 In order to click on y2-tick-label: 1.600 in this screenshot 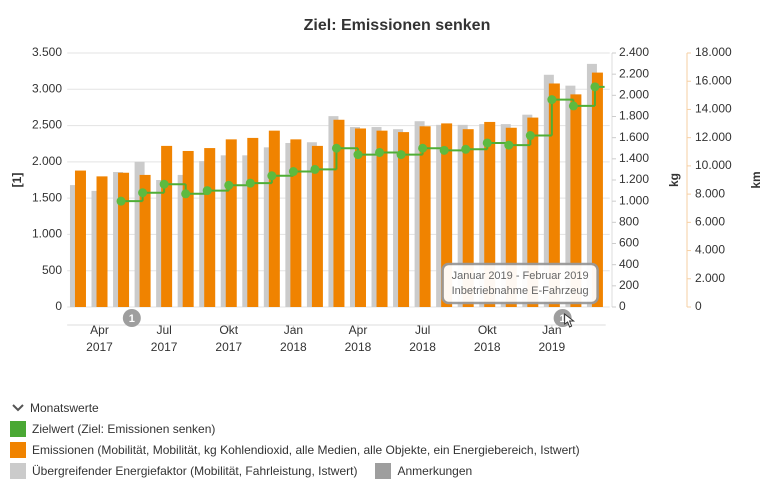, I will do `click(634, 137)`.